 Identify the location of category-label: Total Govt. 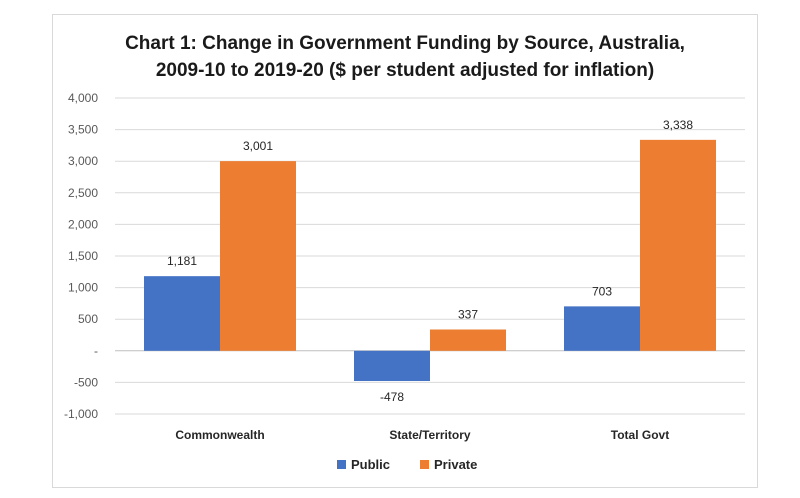
(640, 435).